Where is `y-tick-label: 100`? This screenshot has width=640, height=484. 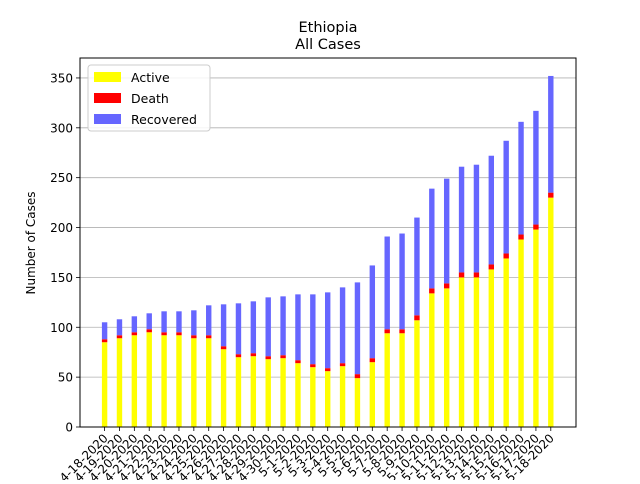
y-tick-label: 100 is located at coordinates (61, 328).